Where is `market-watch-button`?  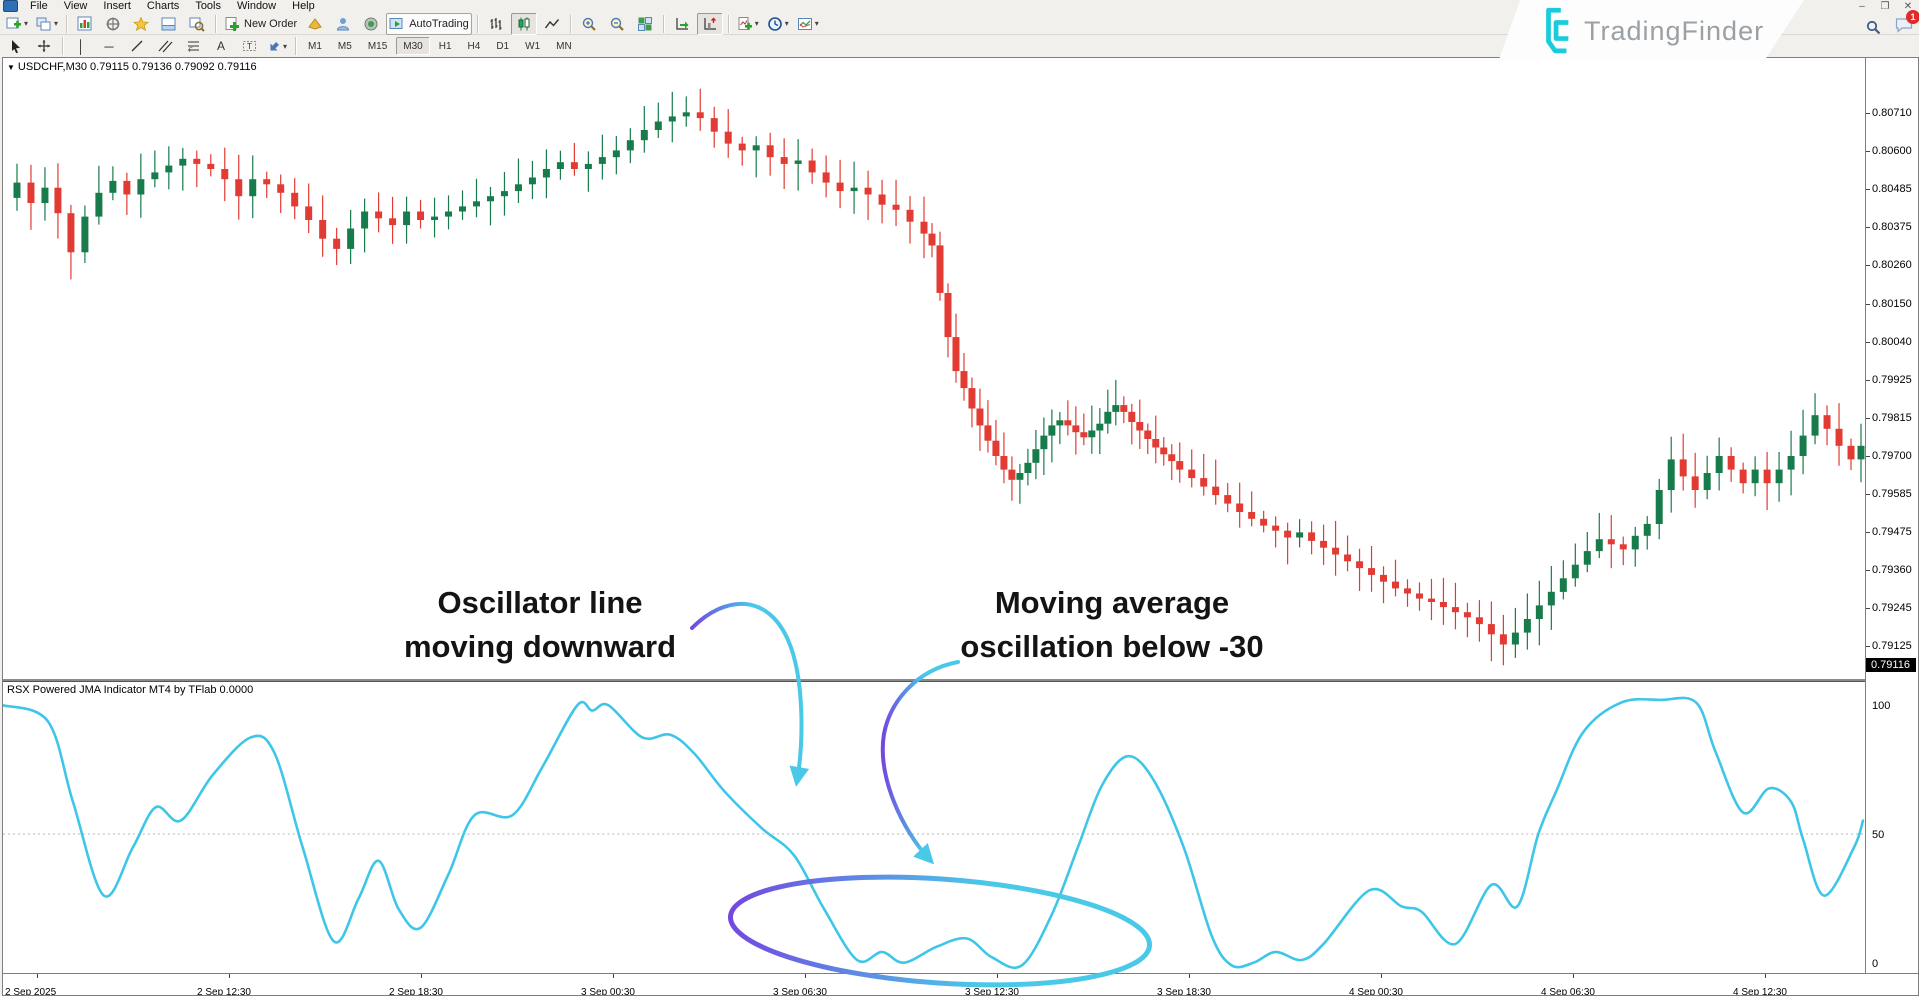 market-watch-button is located at coordinates (85, 24).